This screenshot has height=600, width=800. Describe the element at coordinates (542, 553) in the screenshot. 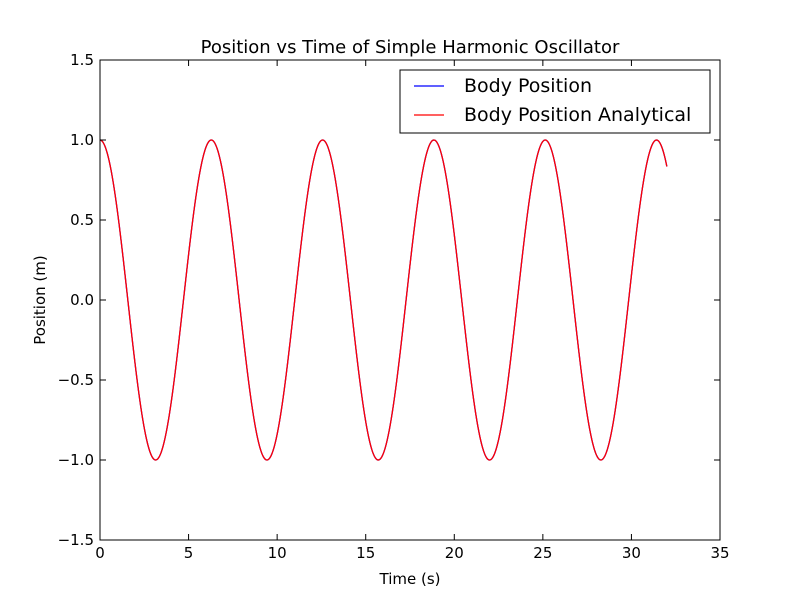

I see `x-tick-label: 25` at that location.